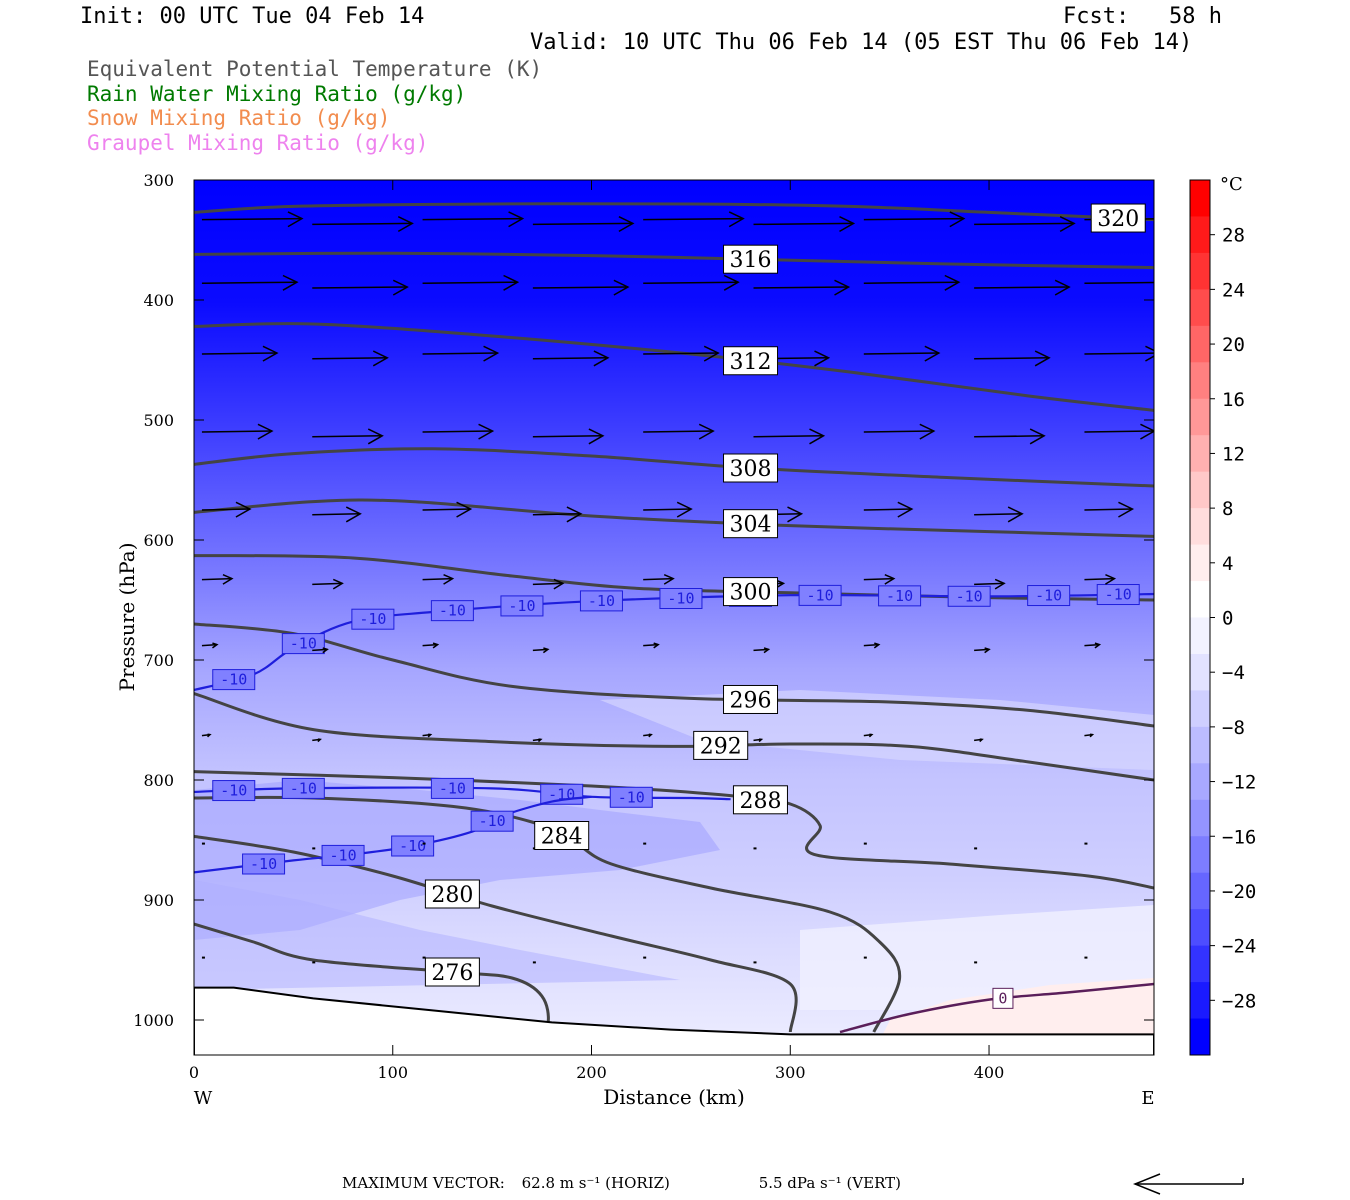  What do you see at coordinates (1003, 998) in the screenshot?
I see `isotherm-zero-label: 0` at bounding box center [1003, 998].